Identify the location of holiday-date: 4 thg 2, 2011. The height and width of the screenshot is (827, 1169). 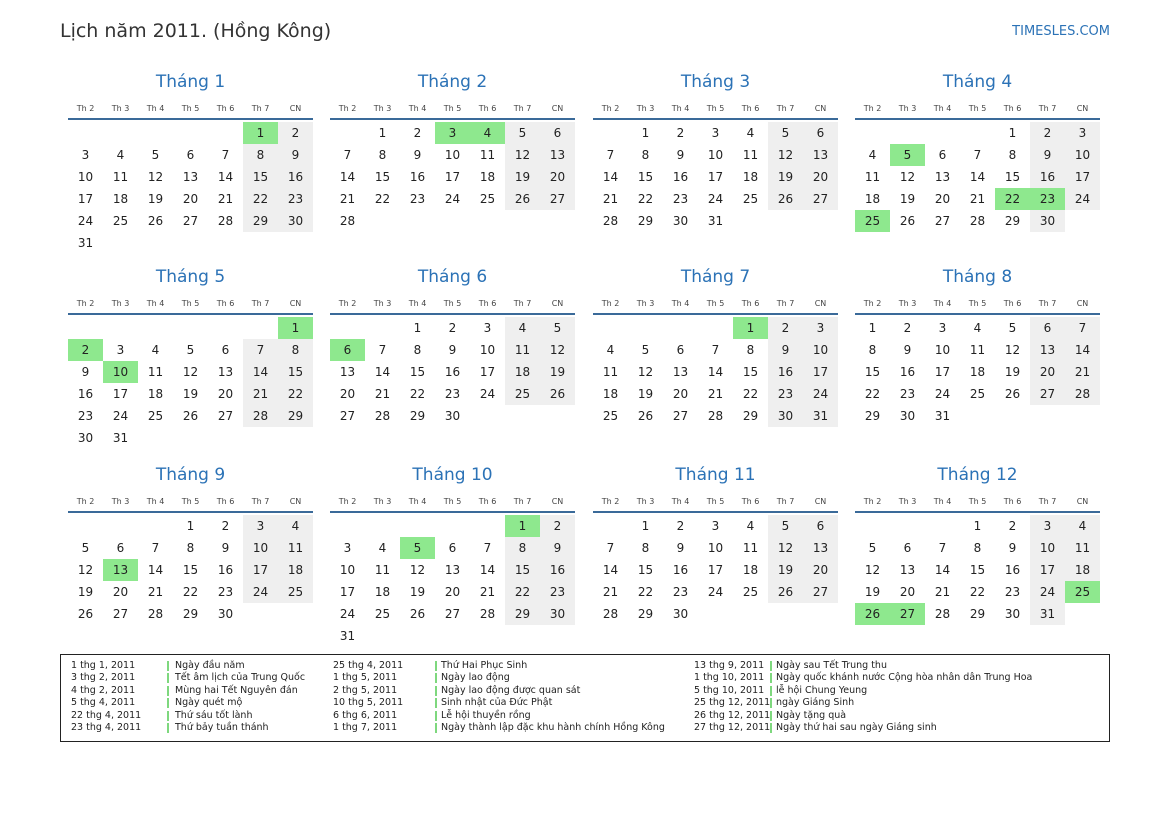
(103, 690).